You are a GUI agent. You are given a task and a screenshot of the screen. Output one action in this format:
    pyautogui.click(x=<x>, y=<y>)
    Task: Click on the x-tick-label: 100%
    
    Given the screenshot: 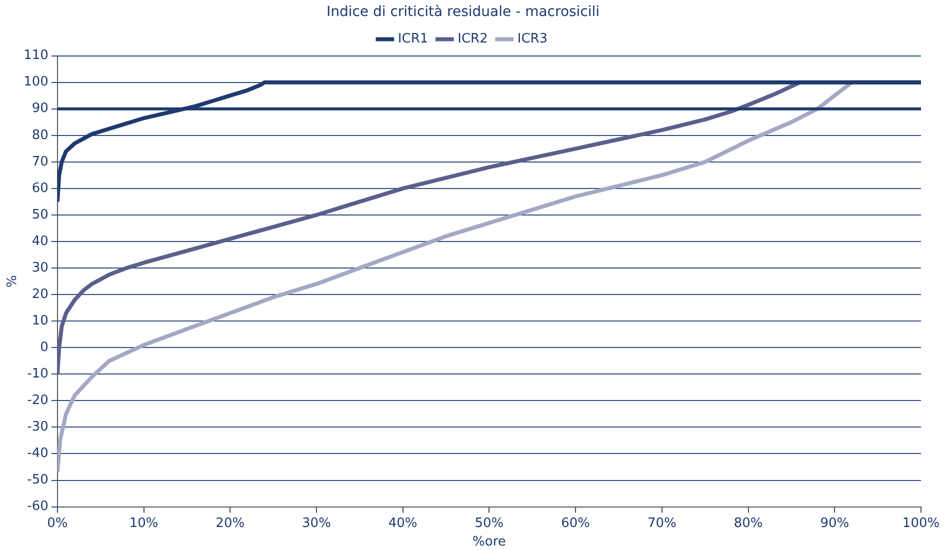 What is the action you would take?
    pyautogui.click(x=921, y=523)
    